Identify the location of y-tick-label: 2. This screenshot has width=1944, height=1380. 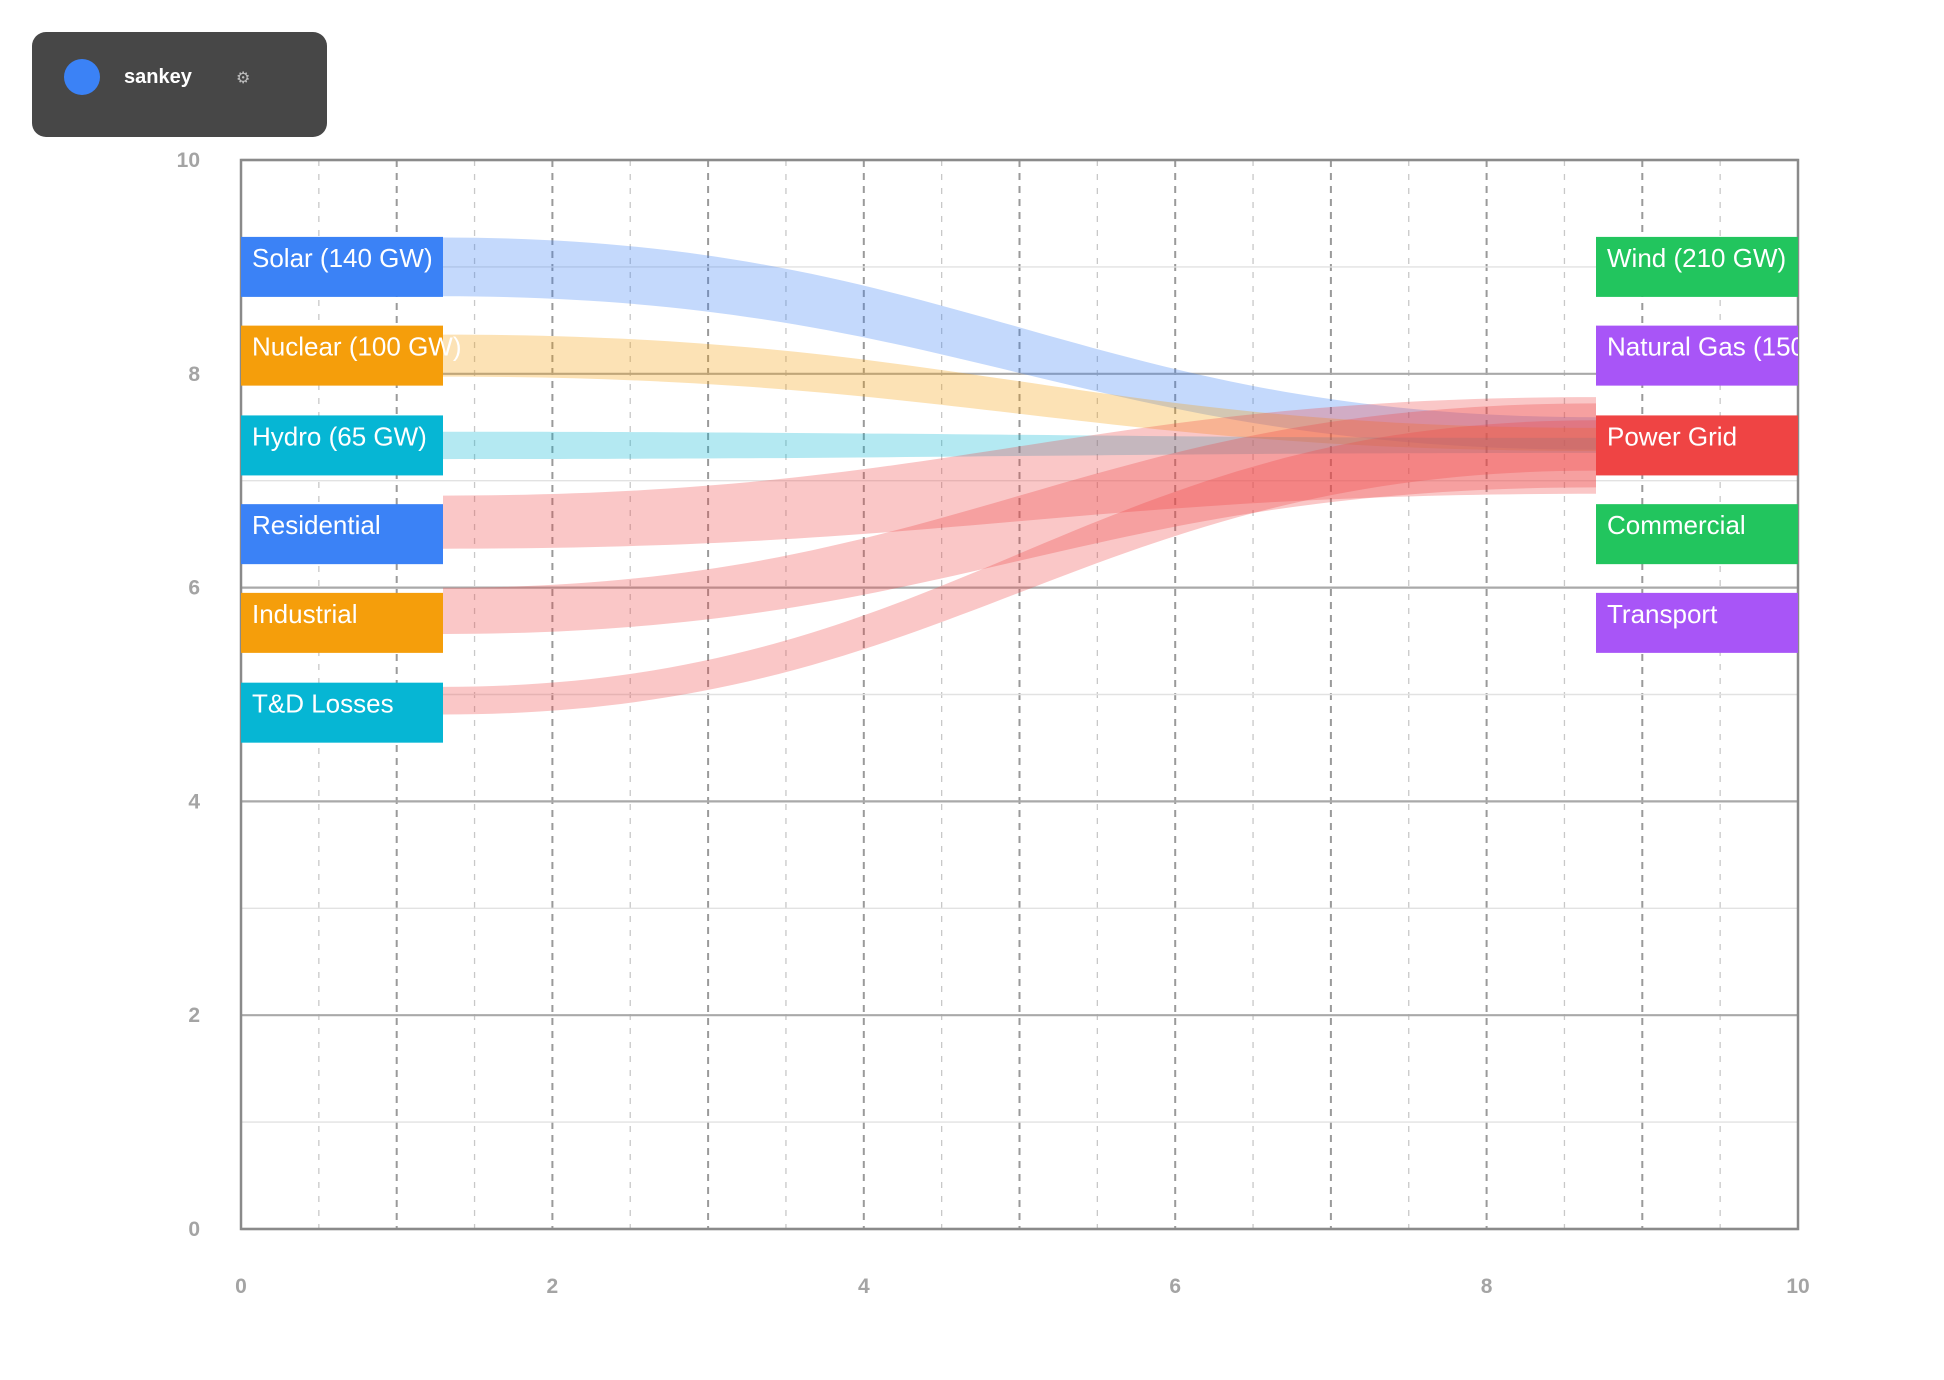
(194, 1015).